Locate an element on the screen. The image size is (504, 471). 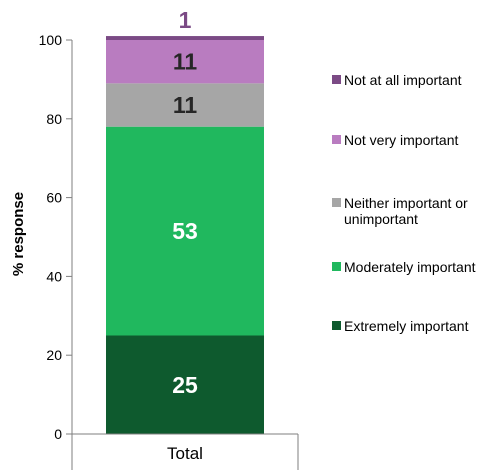
y-tick-label: 20 is located at coordinates (54, 355).